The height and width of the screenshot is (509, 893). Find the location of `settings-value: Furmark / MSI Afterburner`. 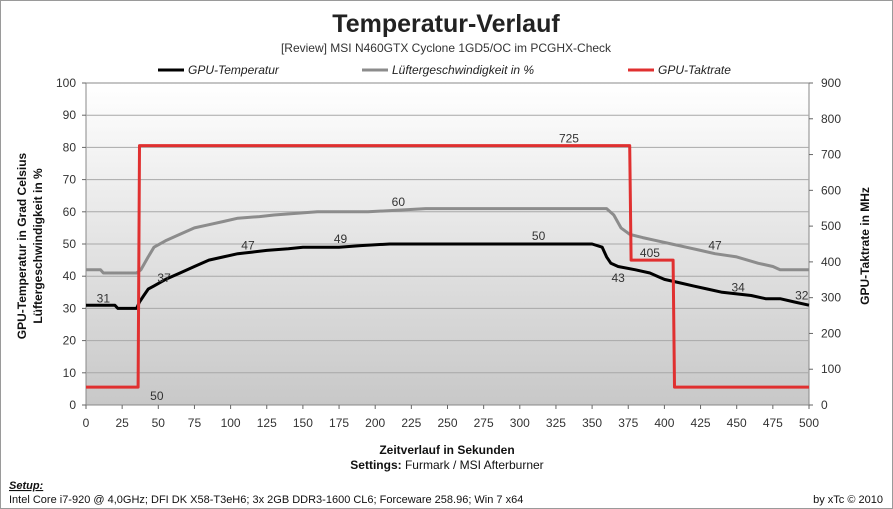

settings-value: Furmark / MSI Afterburner is located at coordinates (473, 465).